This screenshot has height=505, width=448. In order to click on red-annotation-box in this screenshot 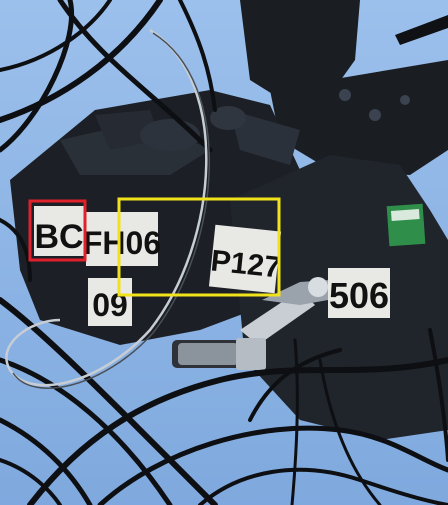, I will do `click(57, 230)`.